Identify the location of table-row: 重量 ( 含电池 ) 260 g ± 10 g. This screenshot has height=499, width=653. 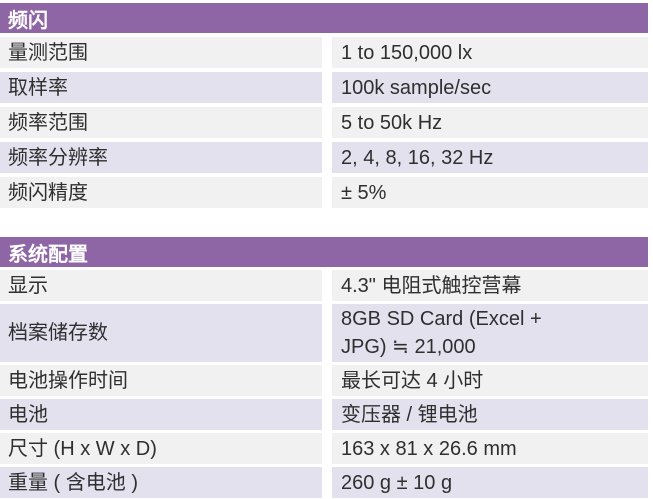
(324, 482).